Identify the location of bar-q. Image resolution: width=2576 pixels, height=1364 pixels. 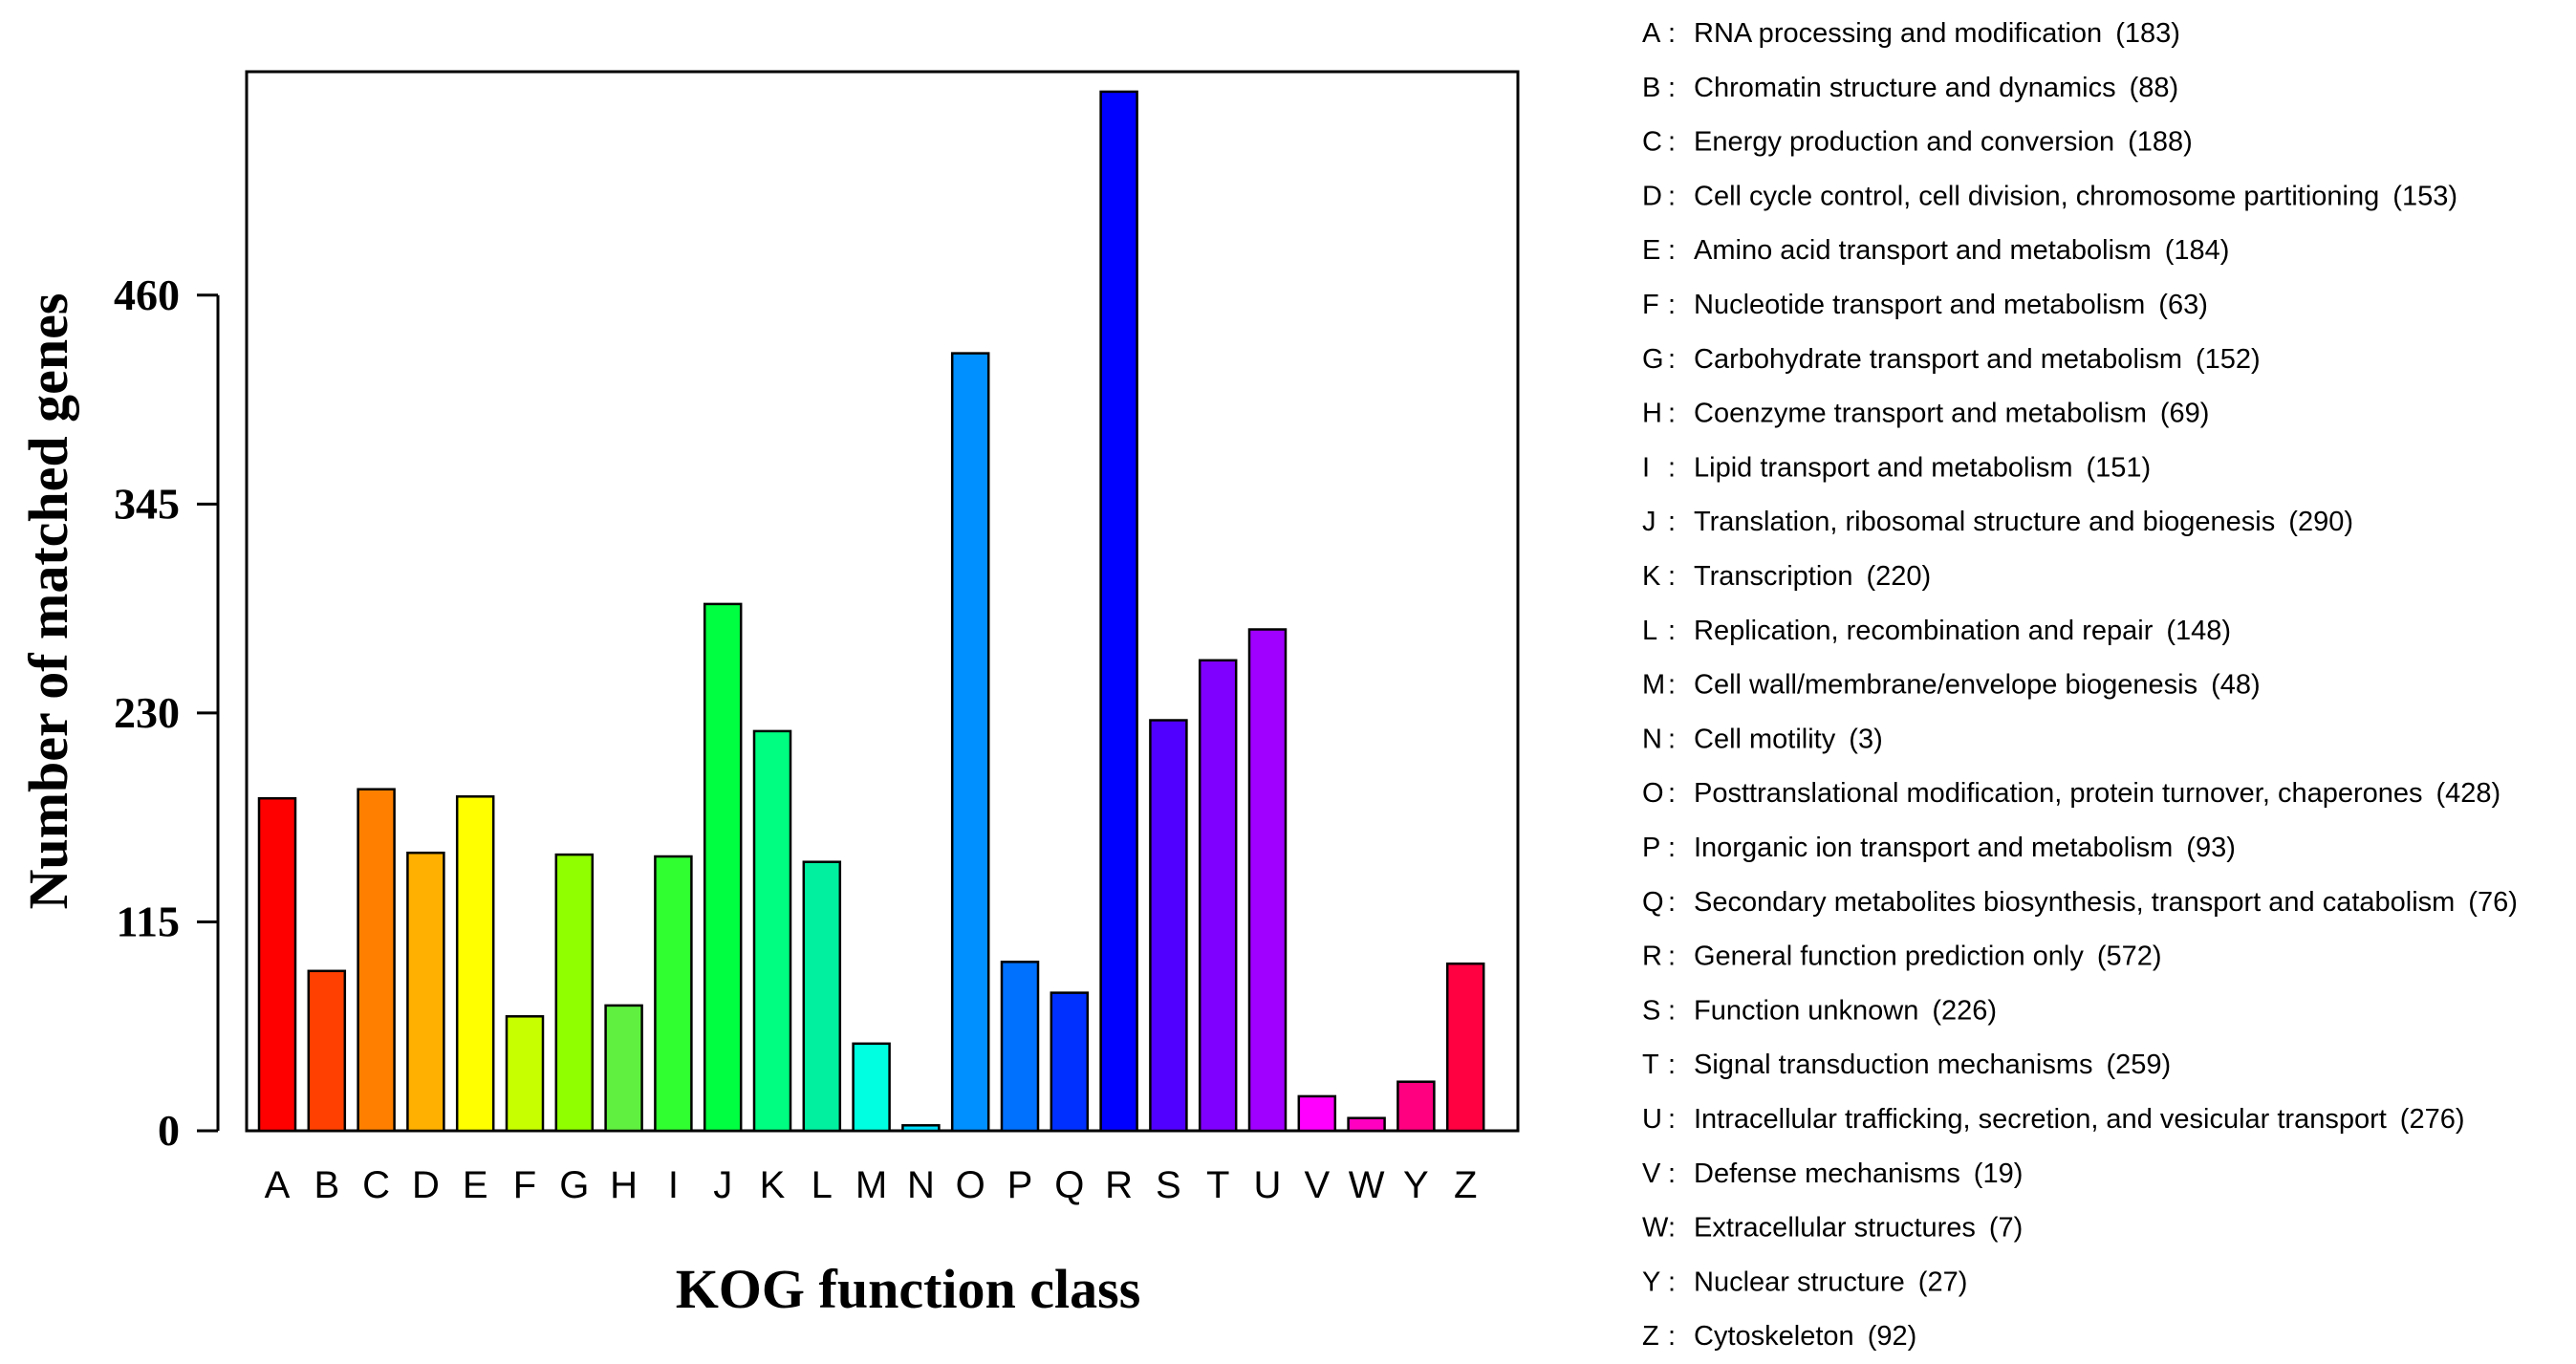
(1070, 1062).